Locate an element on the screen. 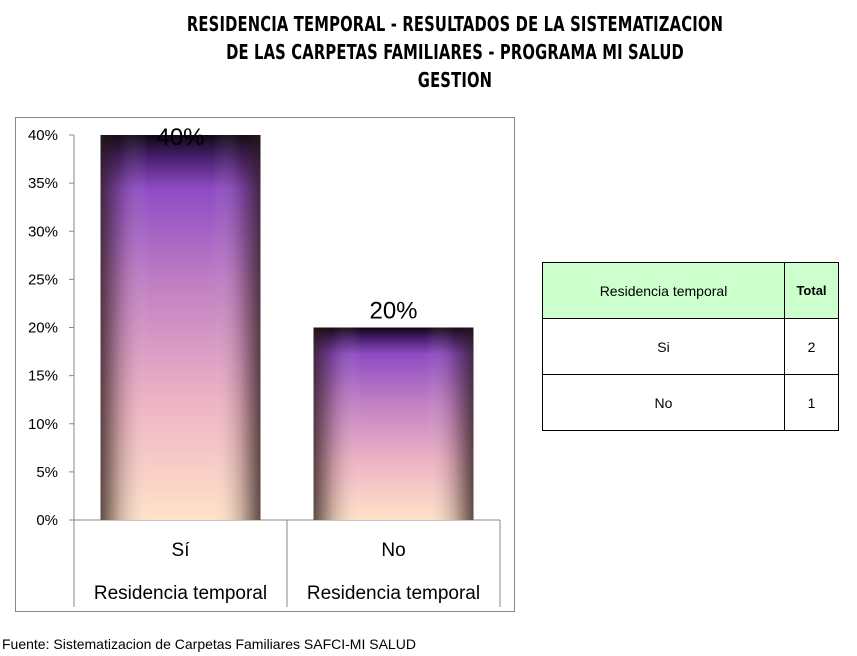  y-tick-label: 35% is located at coordinates (43, 183).